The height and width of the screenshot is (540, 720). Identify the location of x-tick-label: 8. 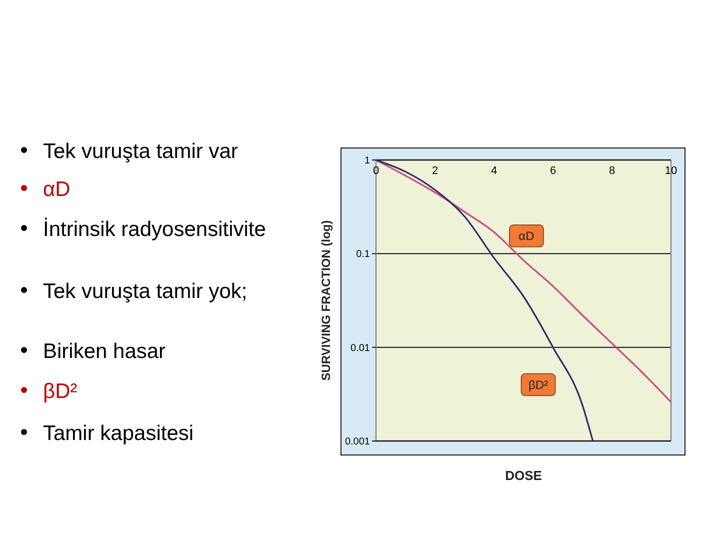
(612, 171).